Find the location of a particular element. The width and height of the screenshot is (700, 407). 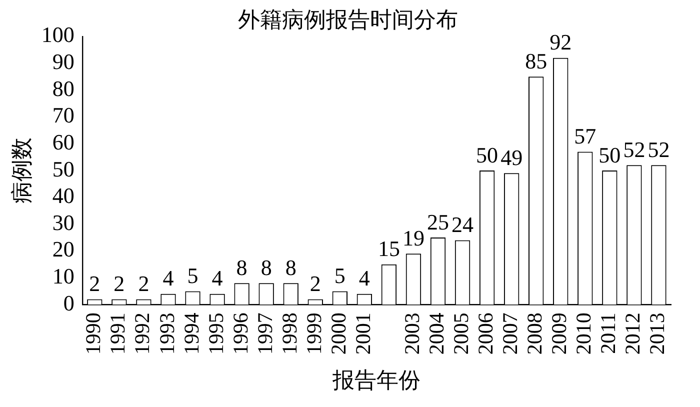

data-label: 24 is located at coordinates (463, 225).